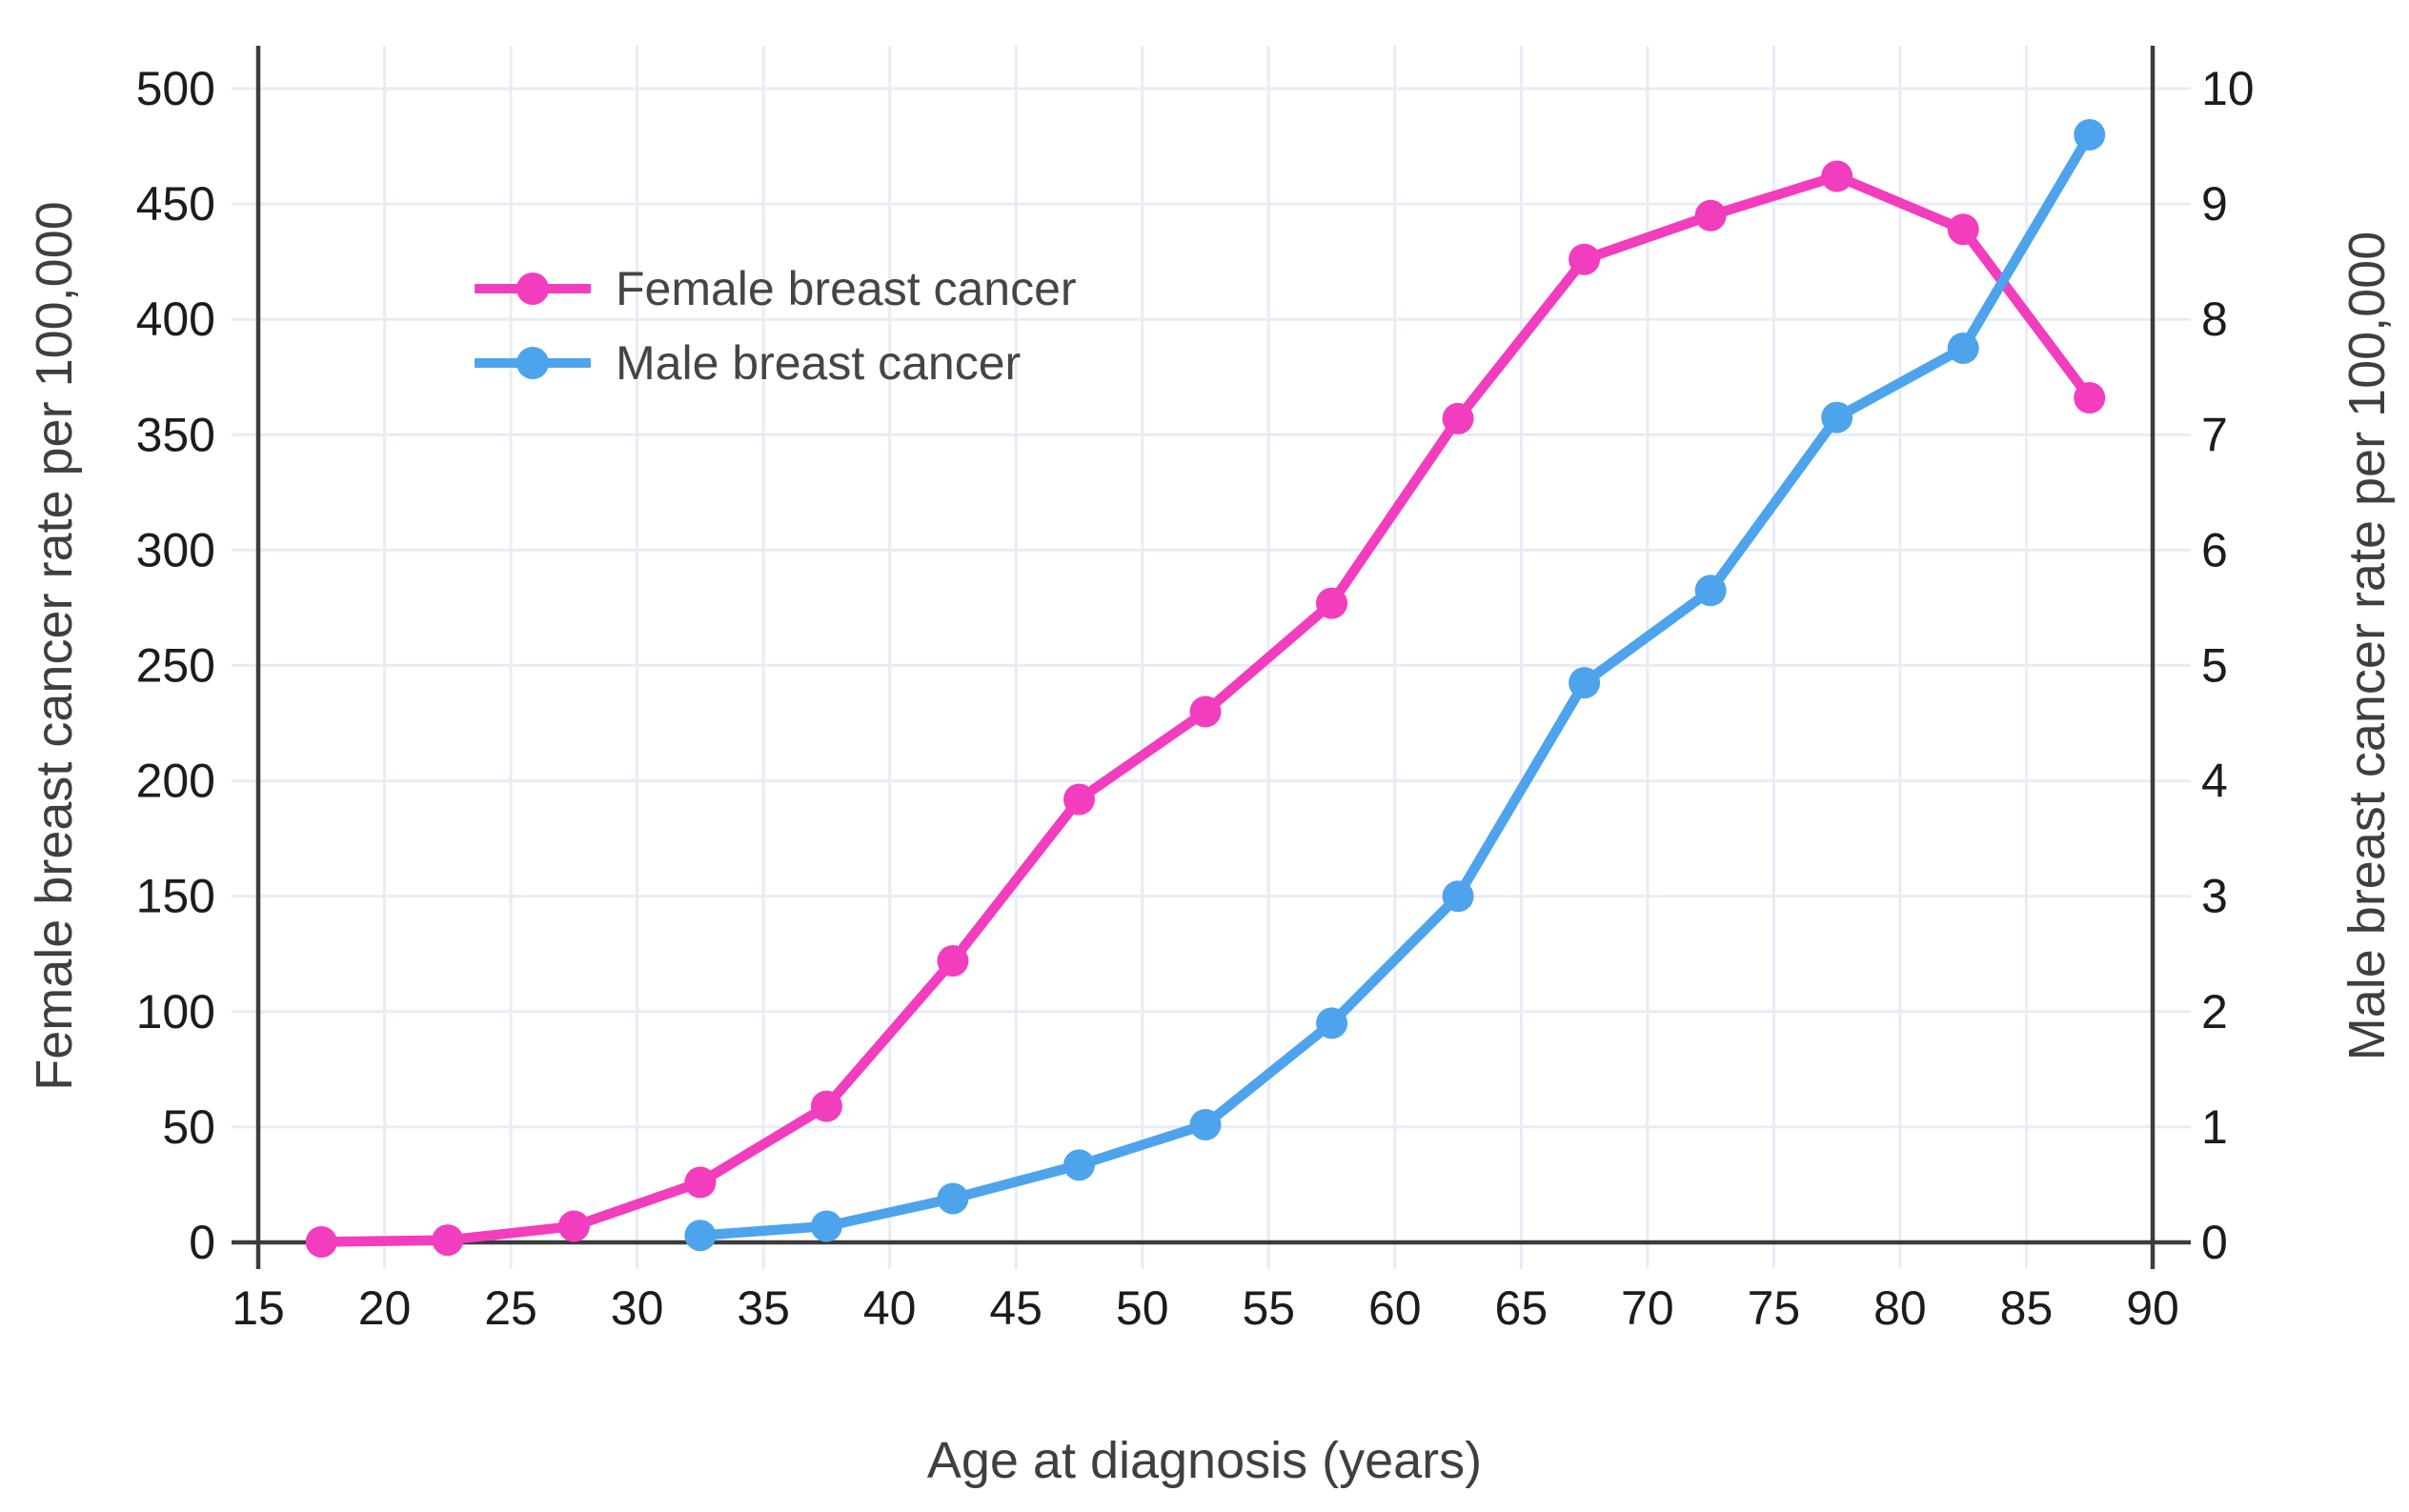 The image size is (2409, 1512). What do you see at coordinates (175, 434) in the screenshot?
I see `y-axis-left-tick-label: 350` at bounding box center [175, 434].